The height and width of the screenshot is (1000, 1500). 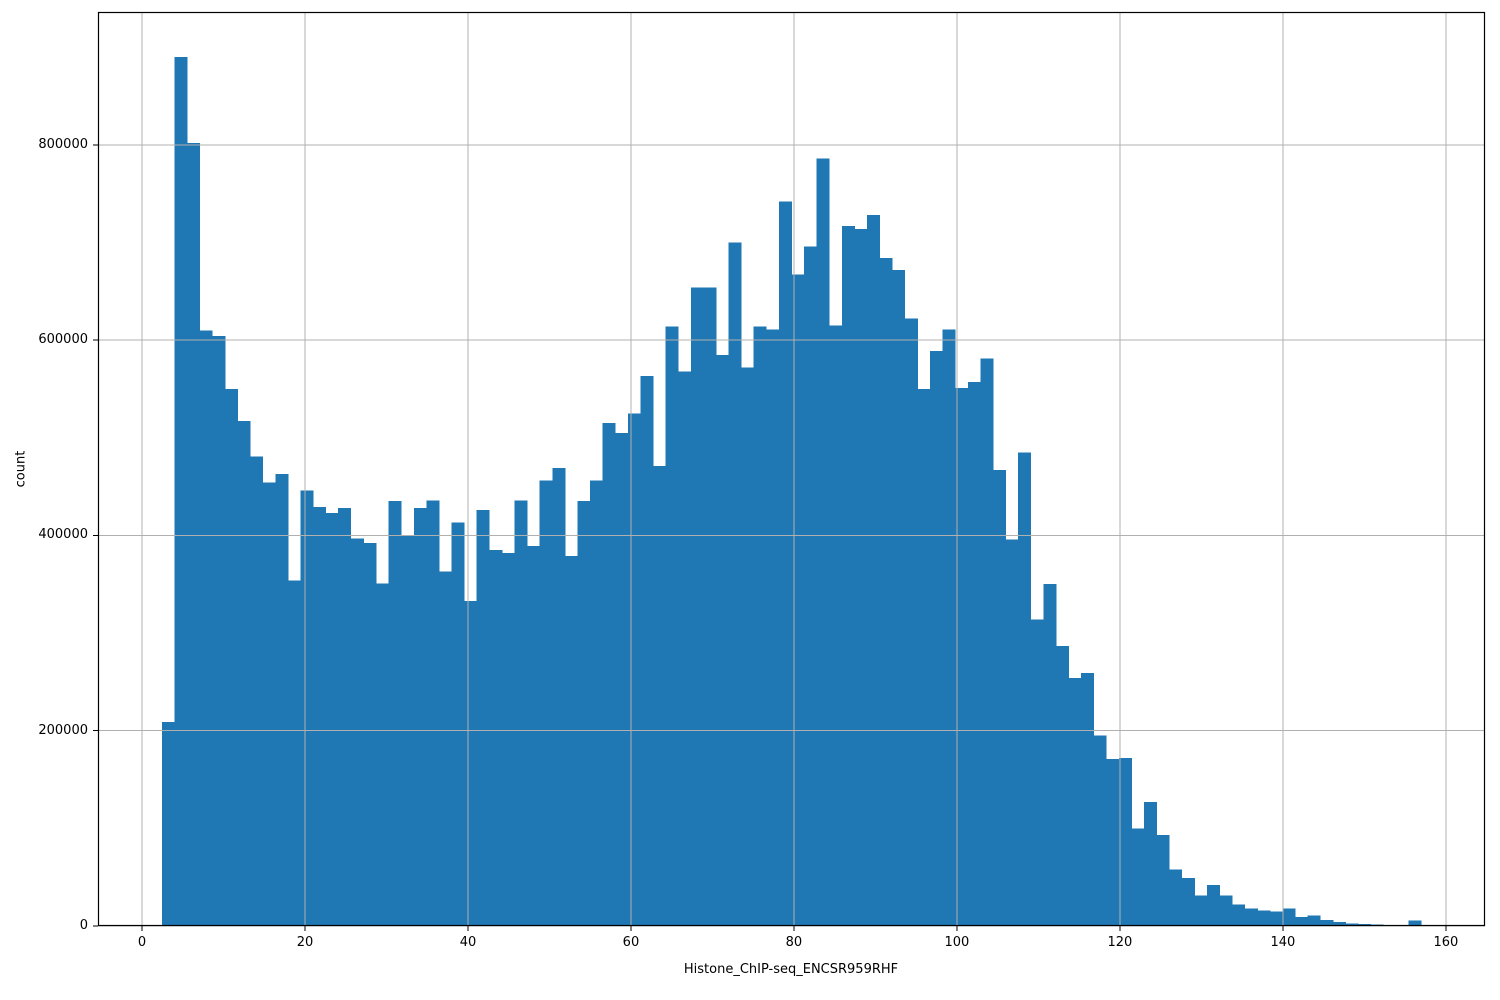 What do you see at coordinates (305, 942) in the screenshot?
I see `x-tick-label: 20` at bounding box center [305, 942].